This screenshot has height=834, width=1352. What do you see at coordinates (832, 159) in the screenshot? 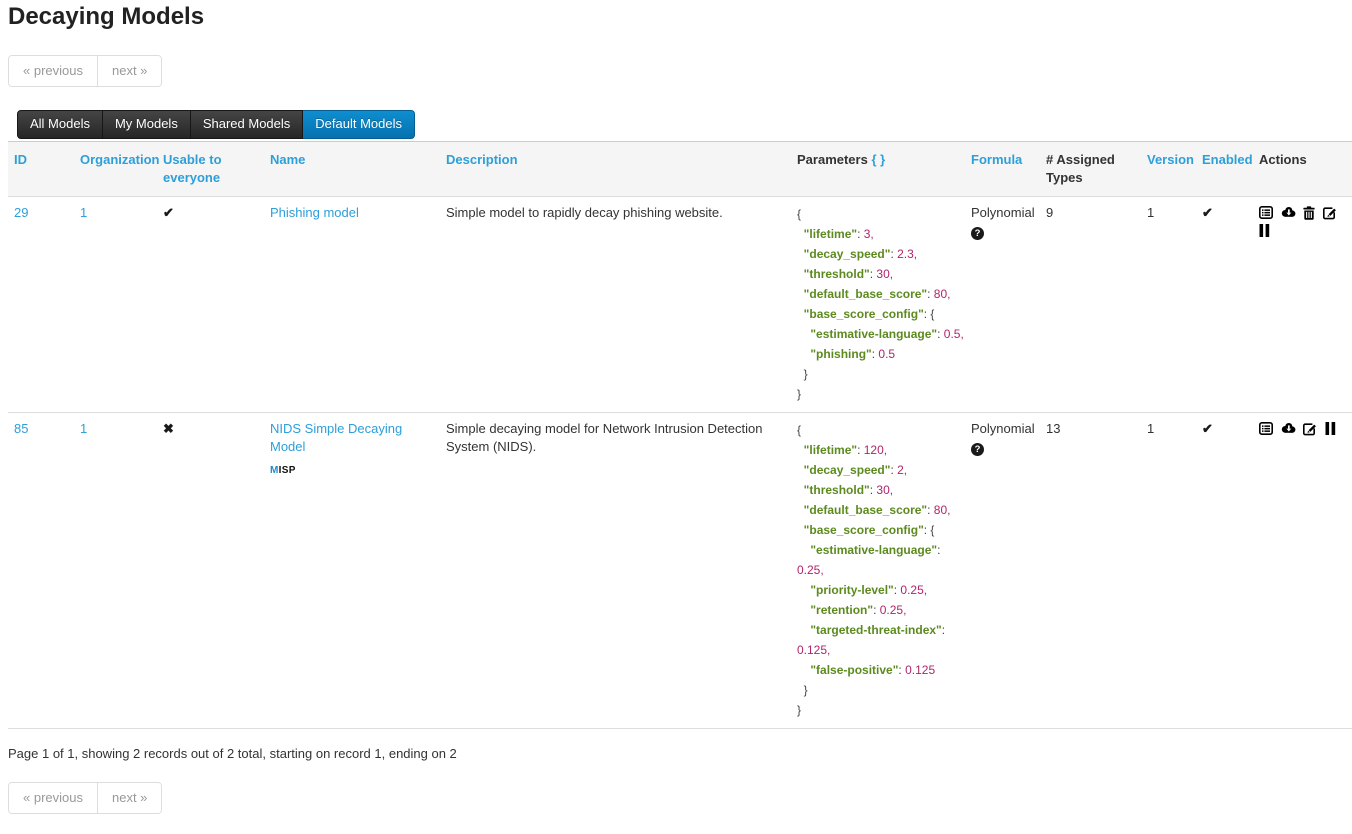
I see `parameters-header: Parameters` at bounding box center [832, 159].